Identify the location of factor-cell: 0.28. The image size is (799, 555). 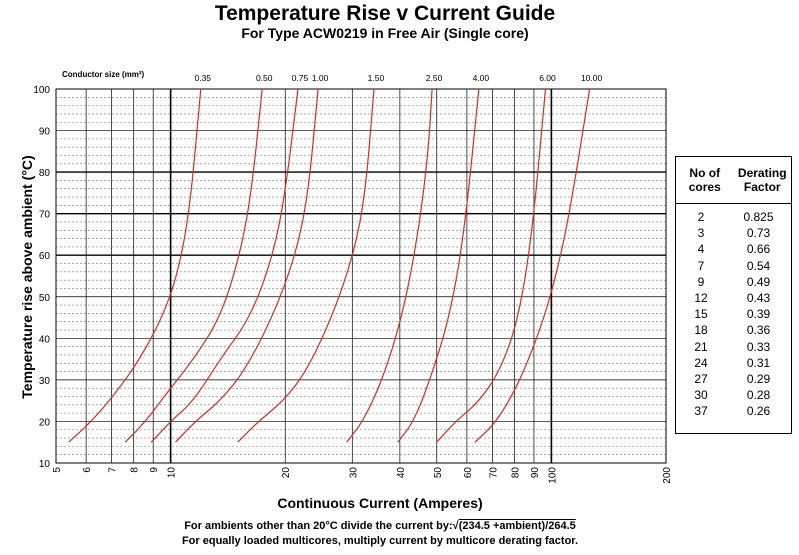
(758, 395).